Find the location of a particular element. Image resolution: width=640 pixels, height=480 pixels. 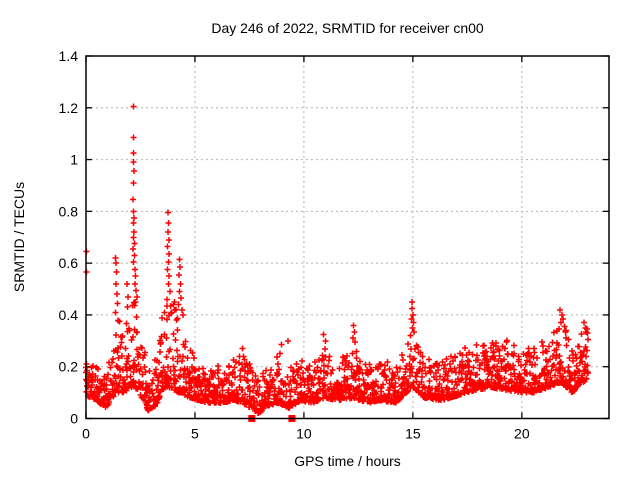

y-tick-labels: 0 0.2 0.4 0.6 0.8 1 1.2 1.4 is located at coordinates (69, 237).